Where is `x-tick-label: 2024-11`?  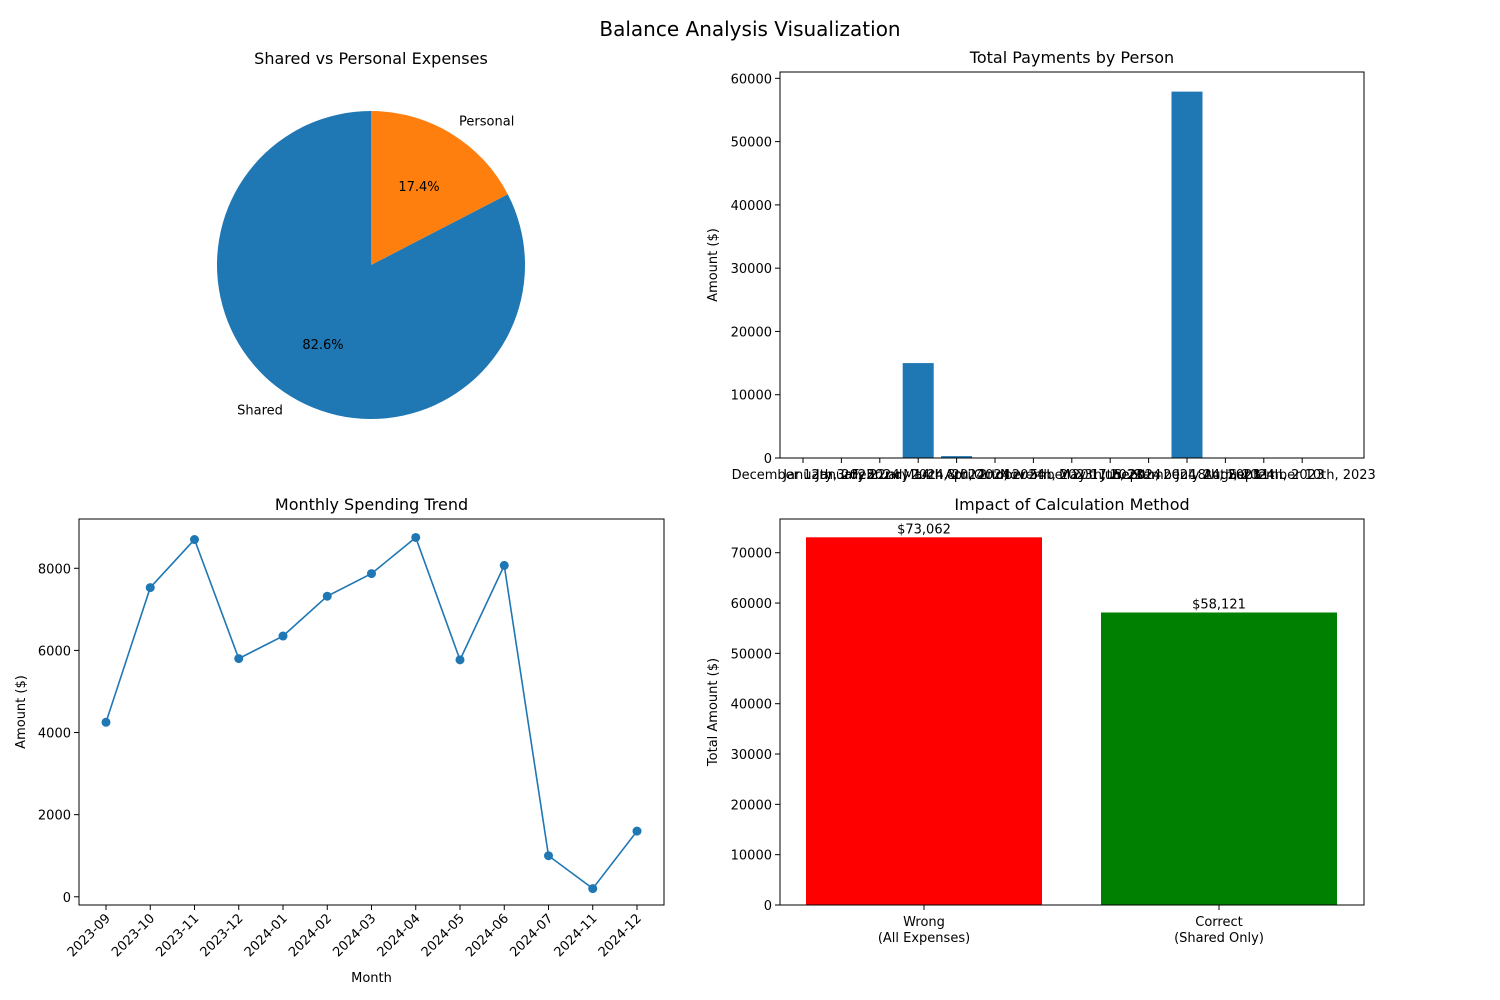
x-tick-label: 2024-11 is located at coordinates (576, 935).